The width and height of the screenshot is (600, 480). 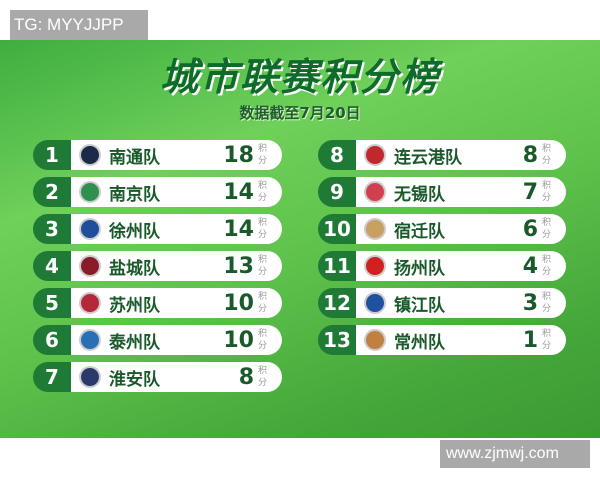 What do you see at coordinates (419, 194) in the screenshot?
I see `team-name: 无锡队` at bounding box center [419, 194].